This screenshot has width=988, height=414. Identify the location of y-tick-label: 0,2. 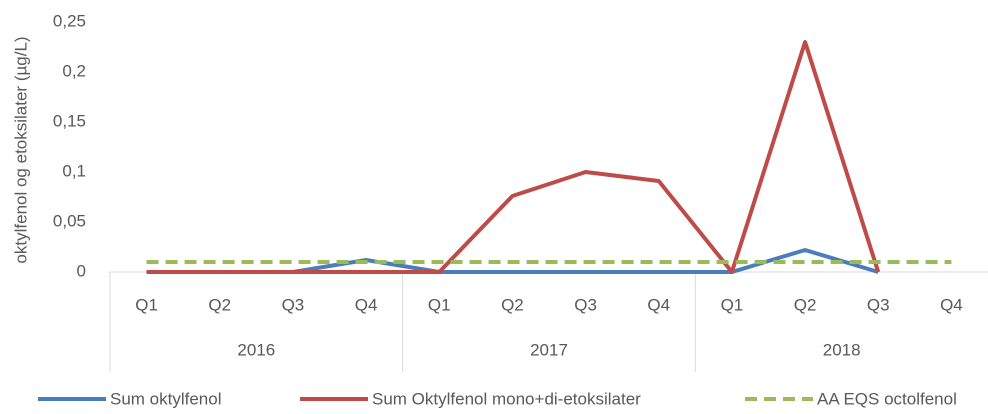
(74, 70).